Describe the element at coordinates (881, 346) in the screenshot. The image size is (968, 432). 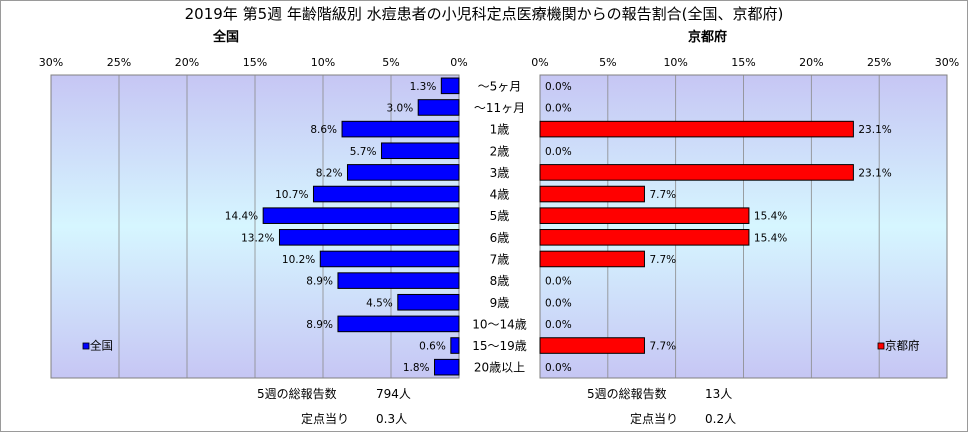
I see `kyoto-legend-swatch` at that location.